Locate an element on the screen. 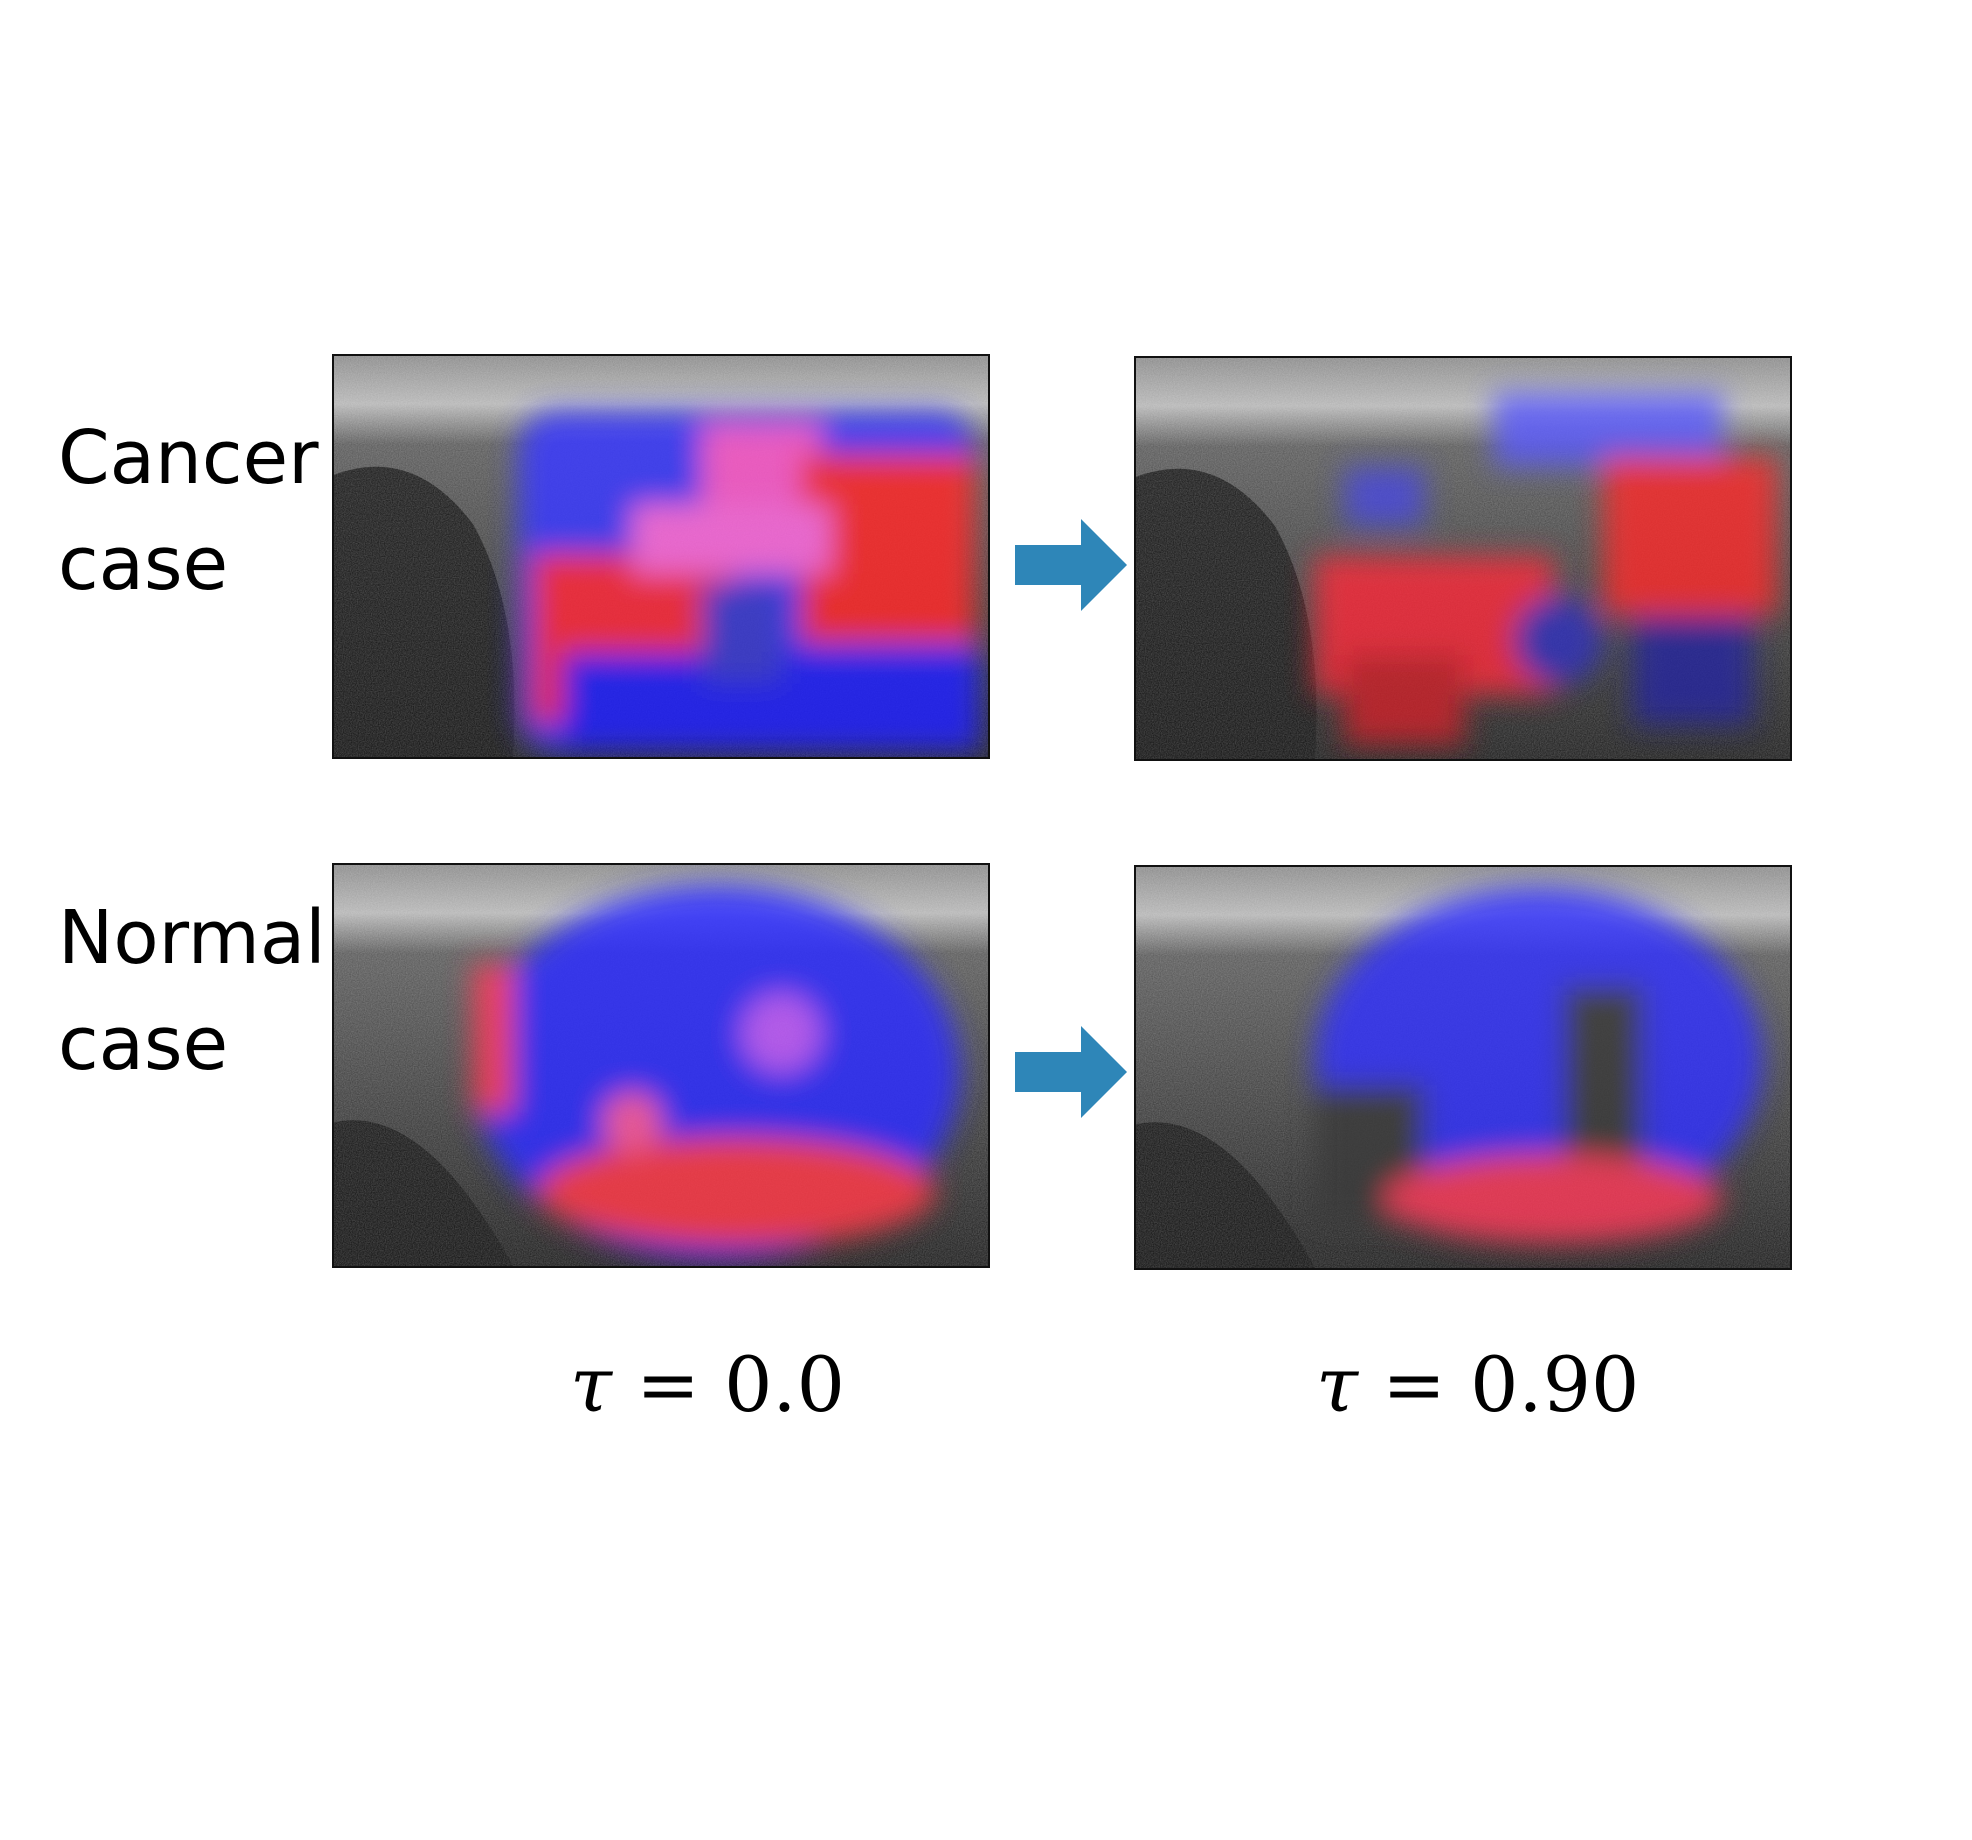 The image size is (1972, 1840). row-label-cancer-line1: Cancer is located at coordinates (188, 458).